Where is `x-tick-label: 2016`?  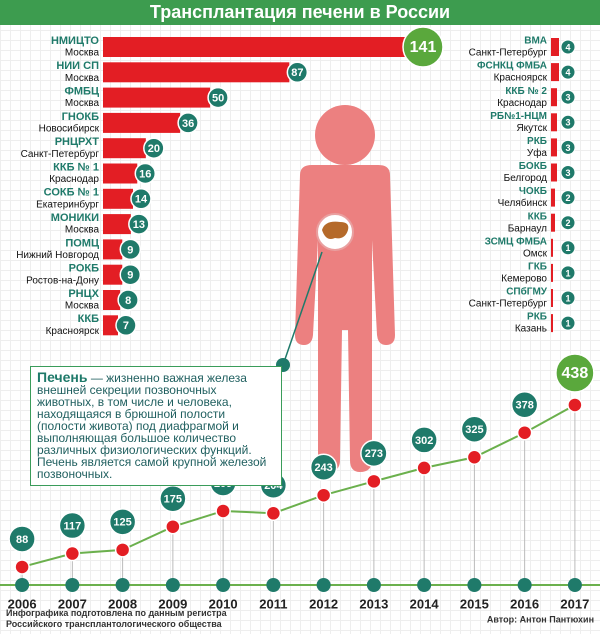 x-tick-label: 2016 is located at coordinates (524, 603).